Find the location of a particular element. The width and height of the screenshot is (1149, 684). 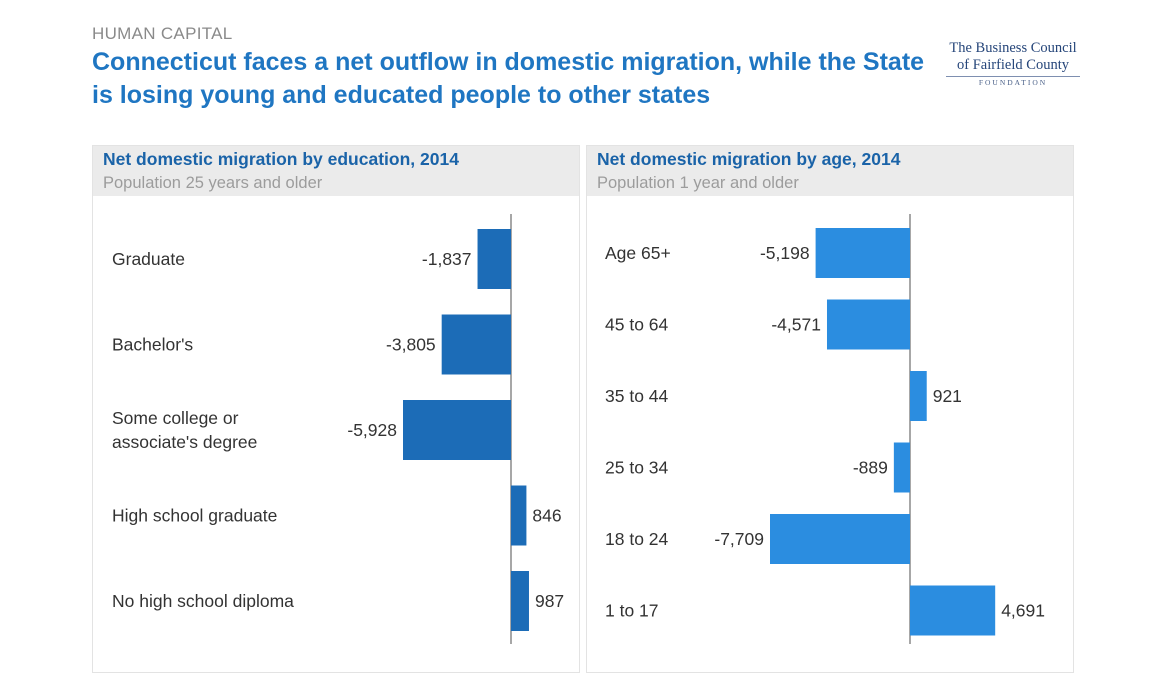

value-label-18-to-24: -7,709 is located at coordinates (739, 539).